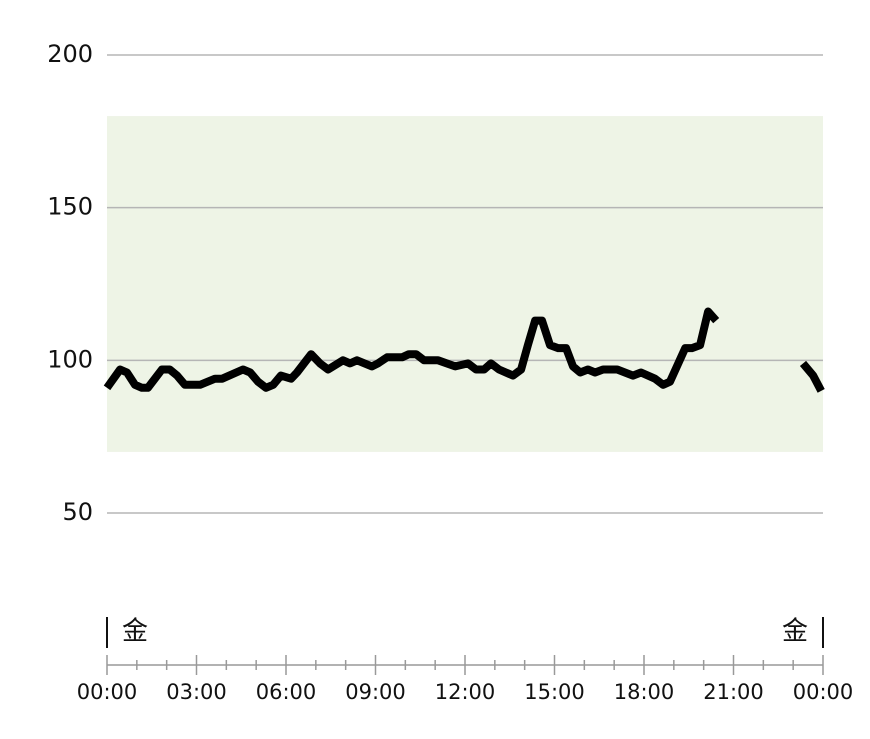  What do you see at coordinates (375, 692) in the screenshot?
I see `x-tick-label: 09:00` at bounding box center [375, 692].